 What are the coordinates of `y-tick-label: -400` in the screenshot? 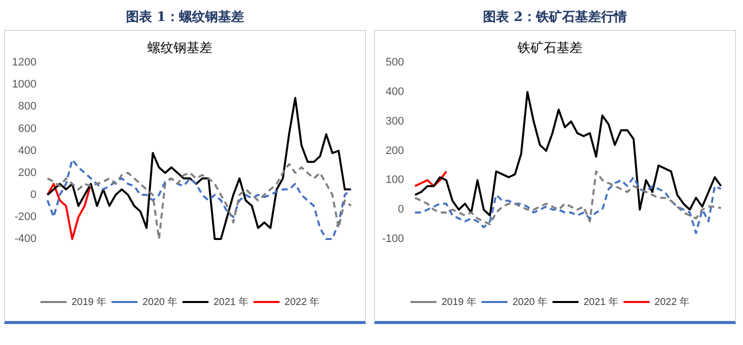 It's located at (25, 239).